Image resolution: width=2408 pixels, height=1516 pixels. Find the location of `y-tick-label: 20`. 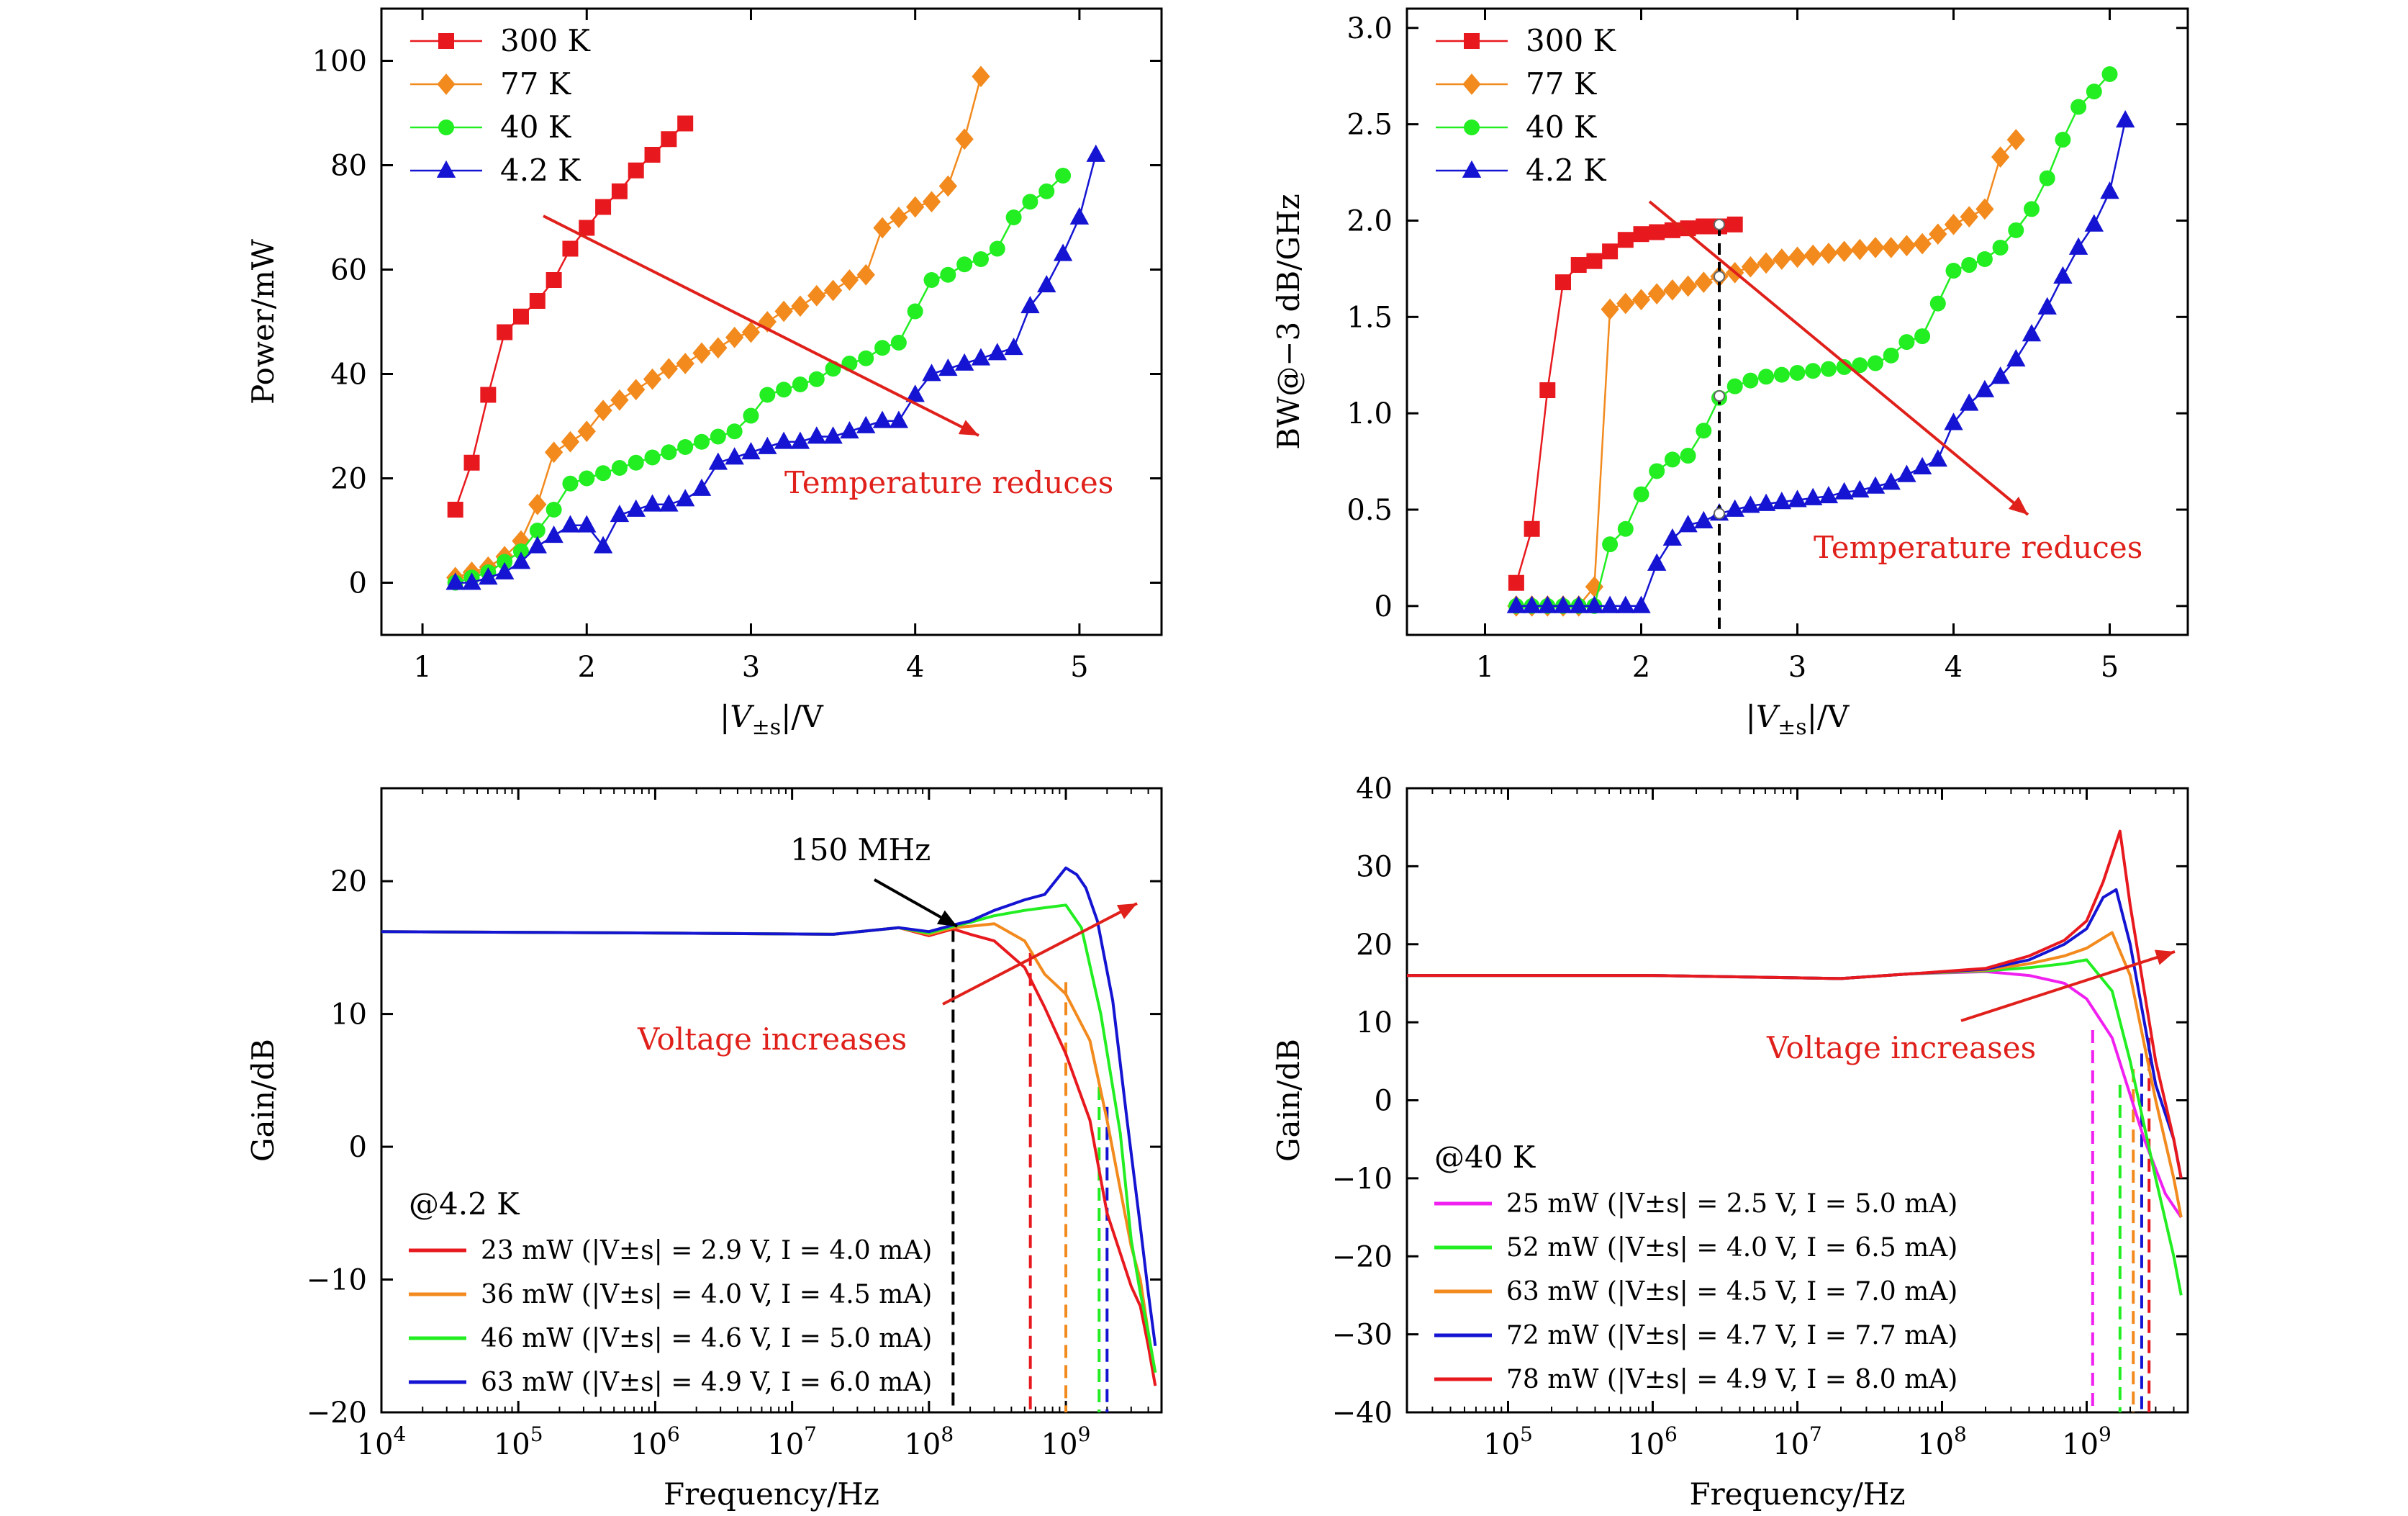

y-tick-label: 20 is located at coordinates (348, 480).